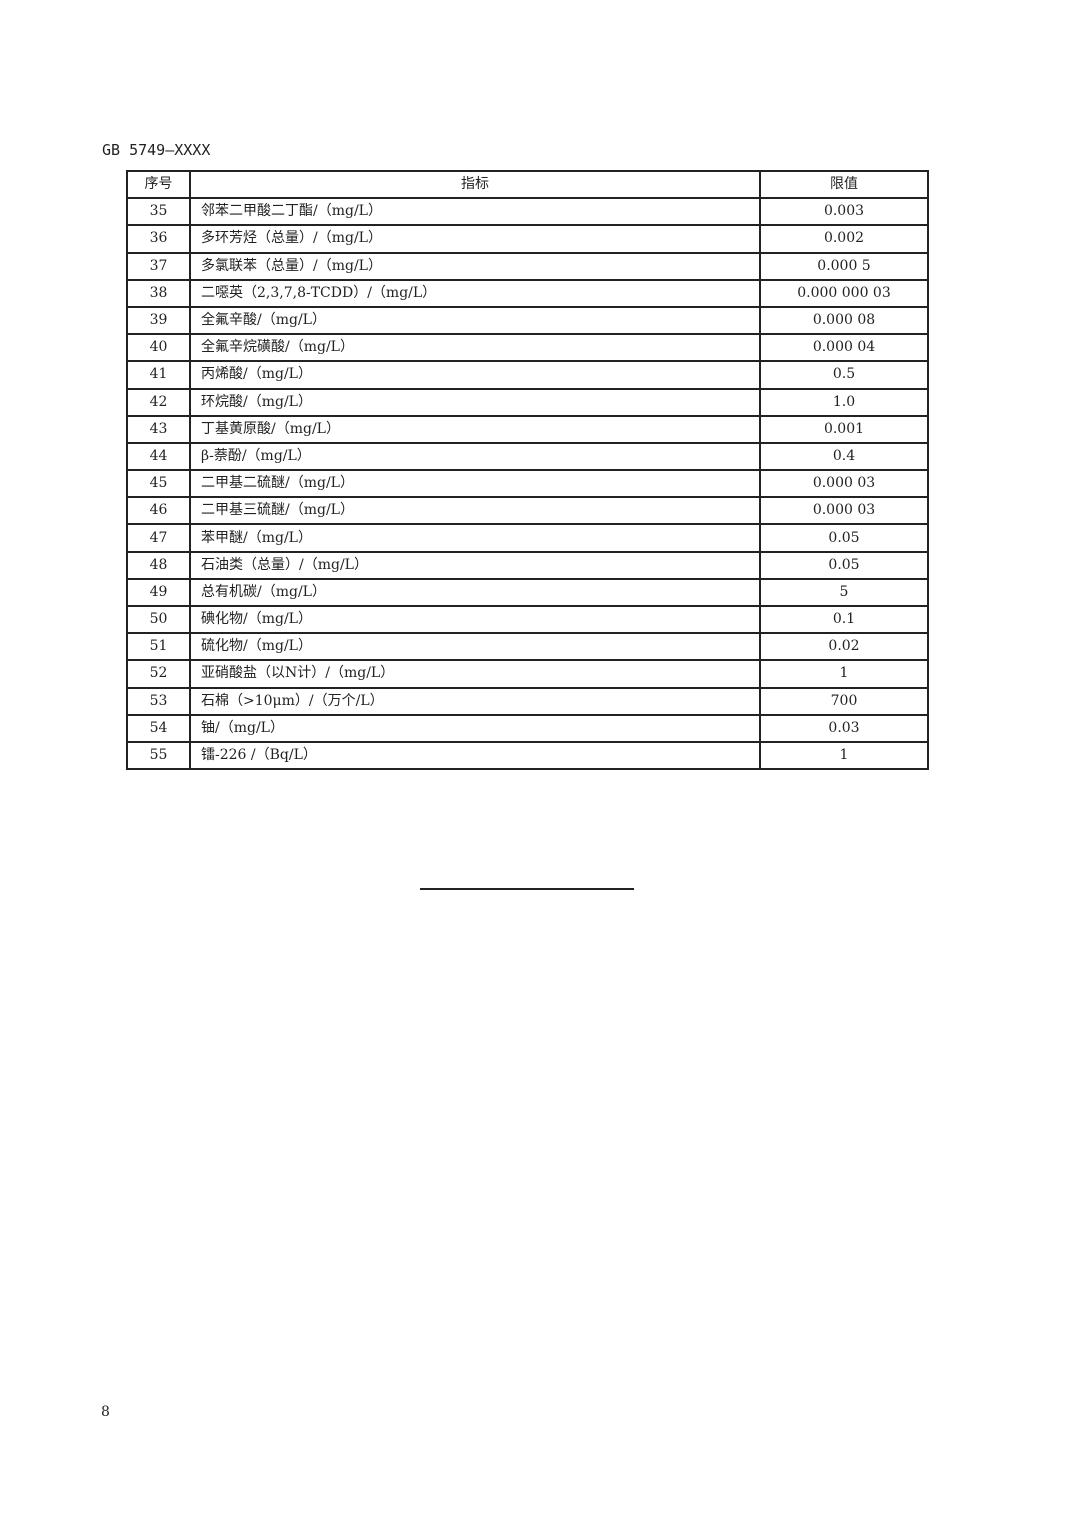 Image resolution: width=1080 pixels, height=1527 pixels. Describe the element at coordinates (475, 647) in the screenshot. I see `row-indicator: 硫化物/（mg/L）` at that location.